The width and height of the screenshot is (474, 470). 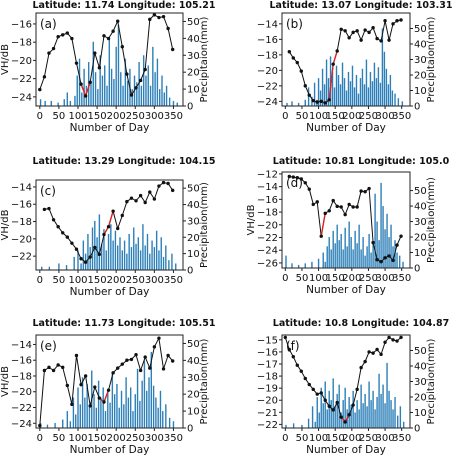 What do you see at coordinates (267, 401) in the screenshot?
I see `y-tick-label: −20` at bounding box center [267, 401].